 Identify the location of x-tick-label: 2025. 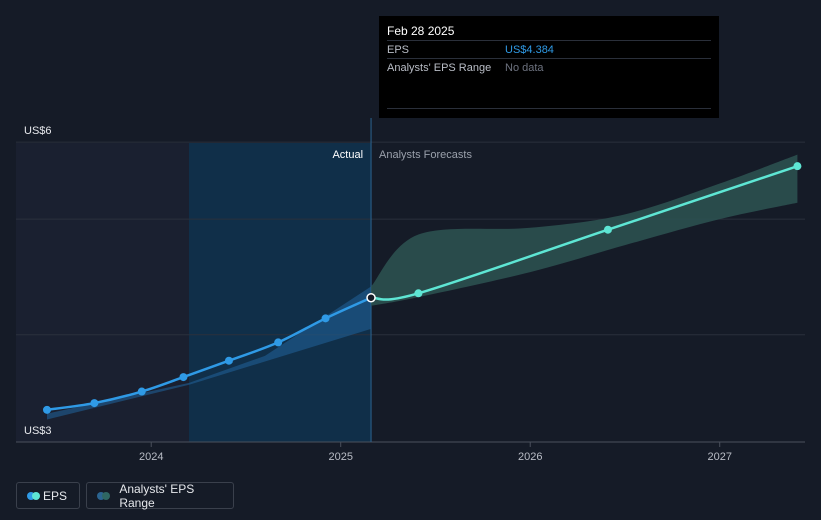
(340, 457).